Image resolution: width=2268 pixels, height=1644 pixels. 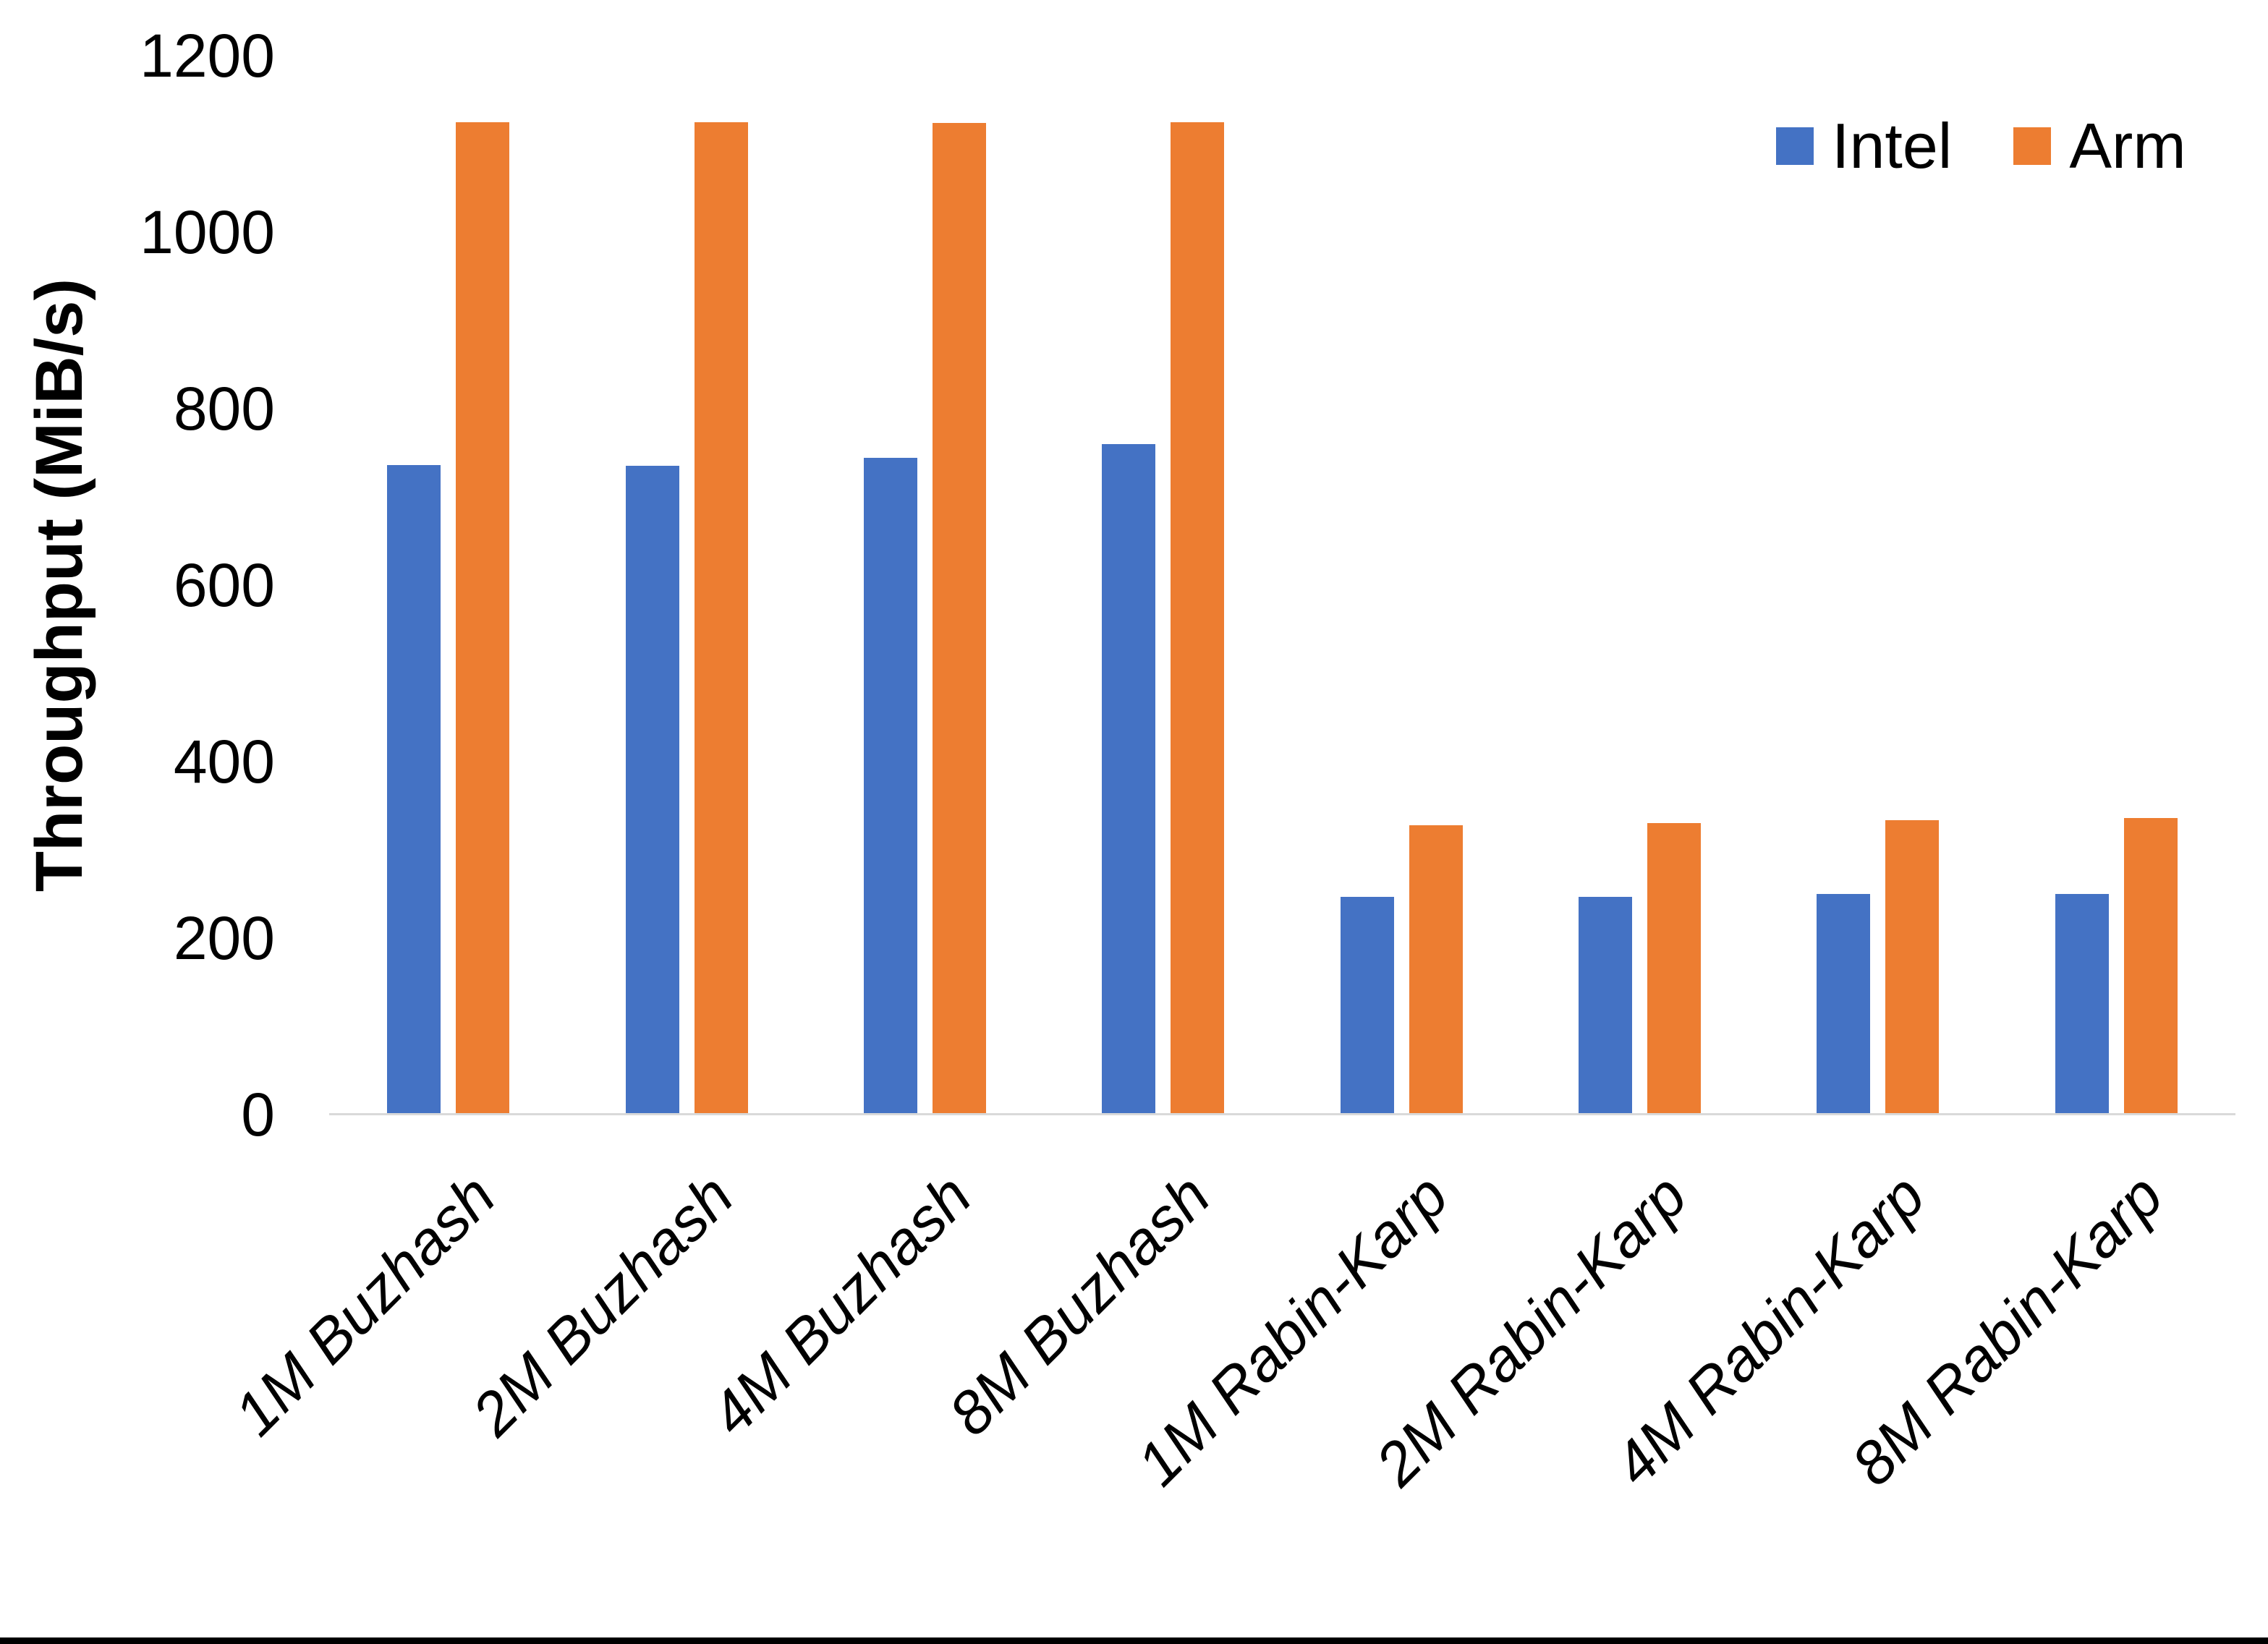 What do you see at coordinates (224, 762) in the screenshot?
I see `y-tick-label: 400` at bounding box center [224, 762].